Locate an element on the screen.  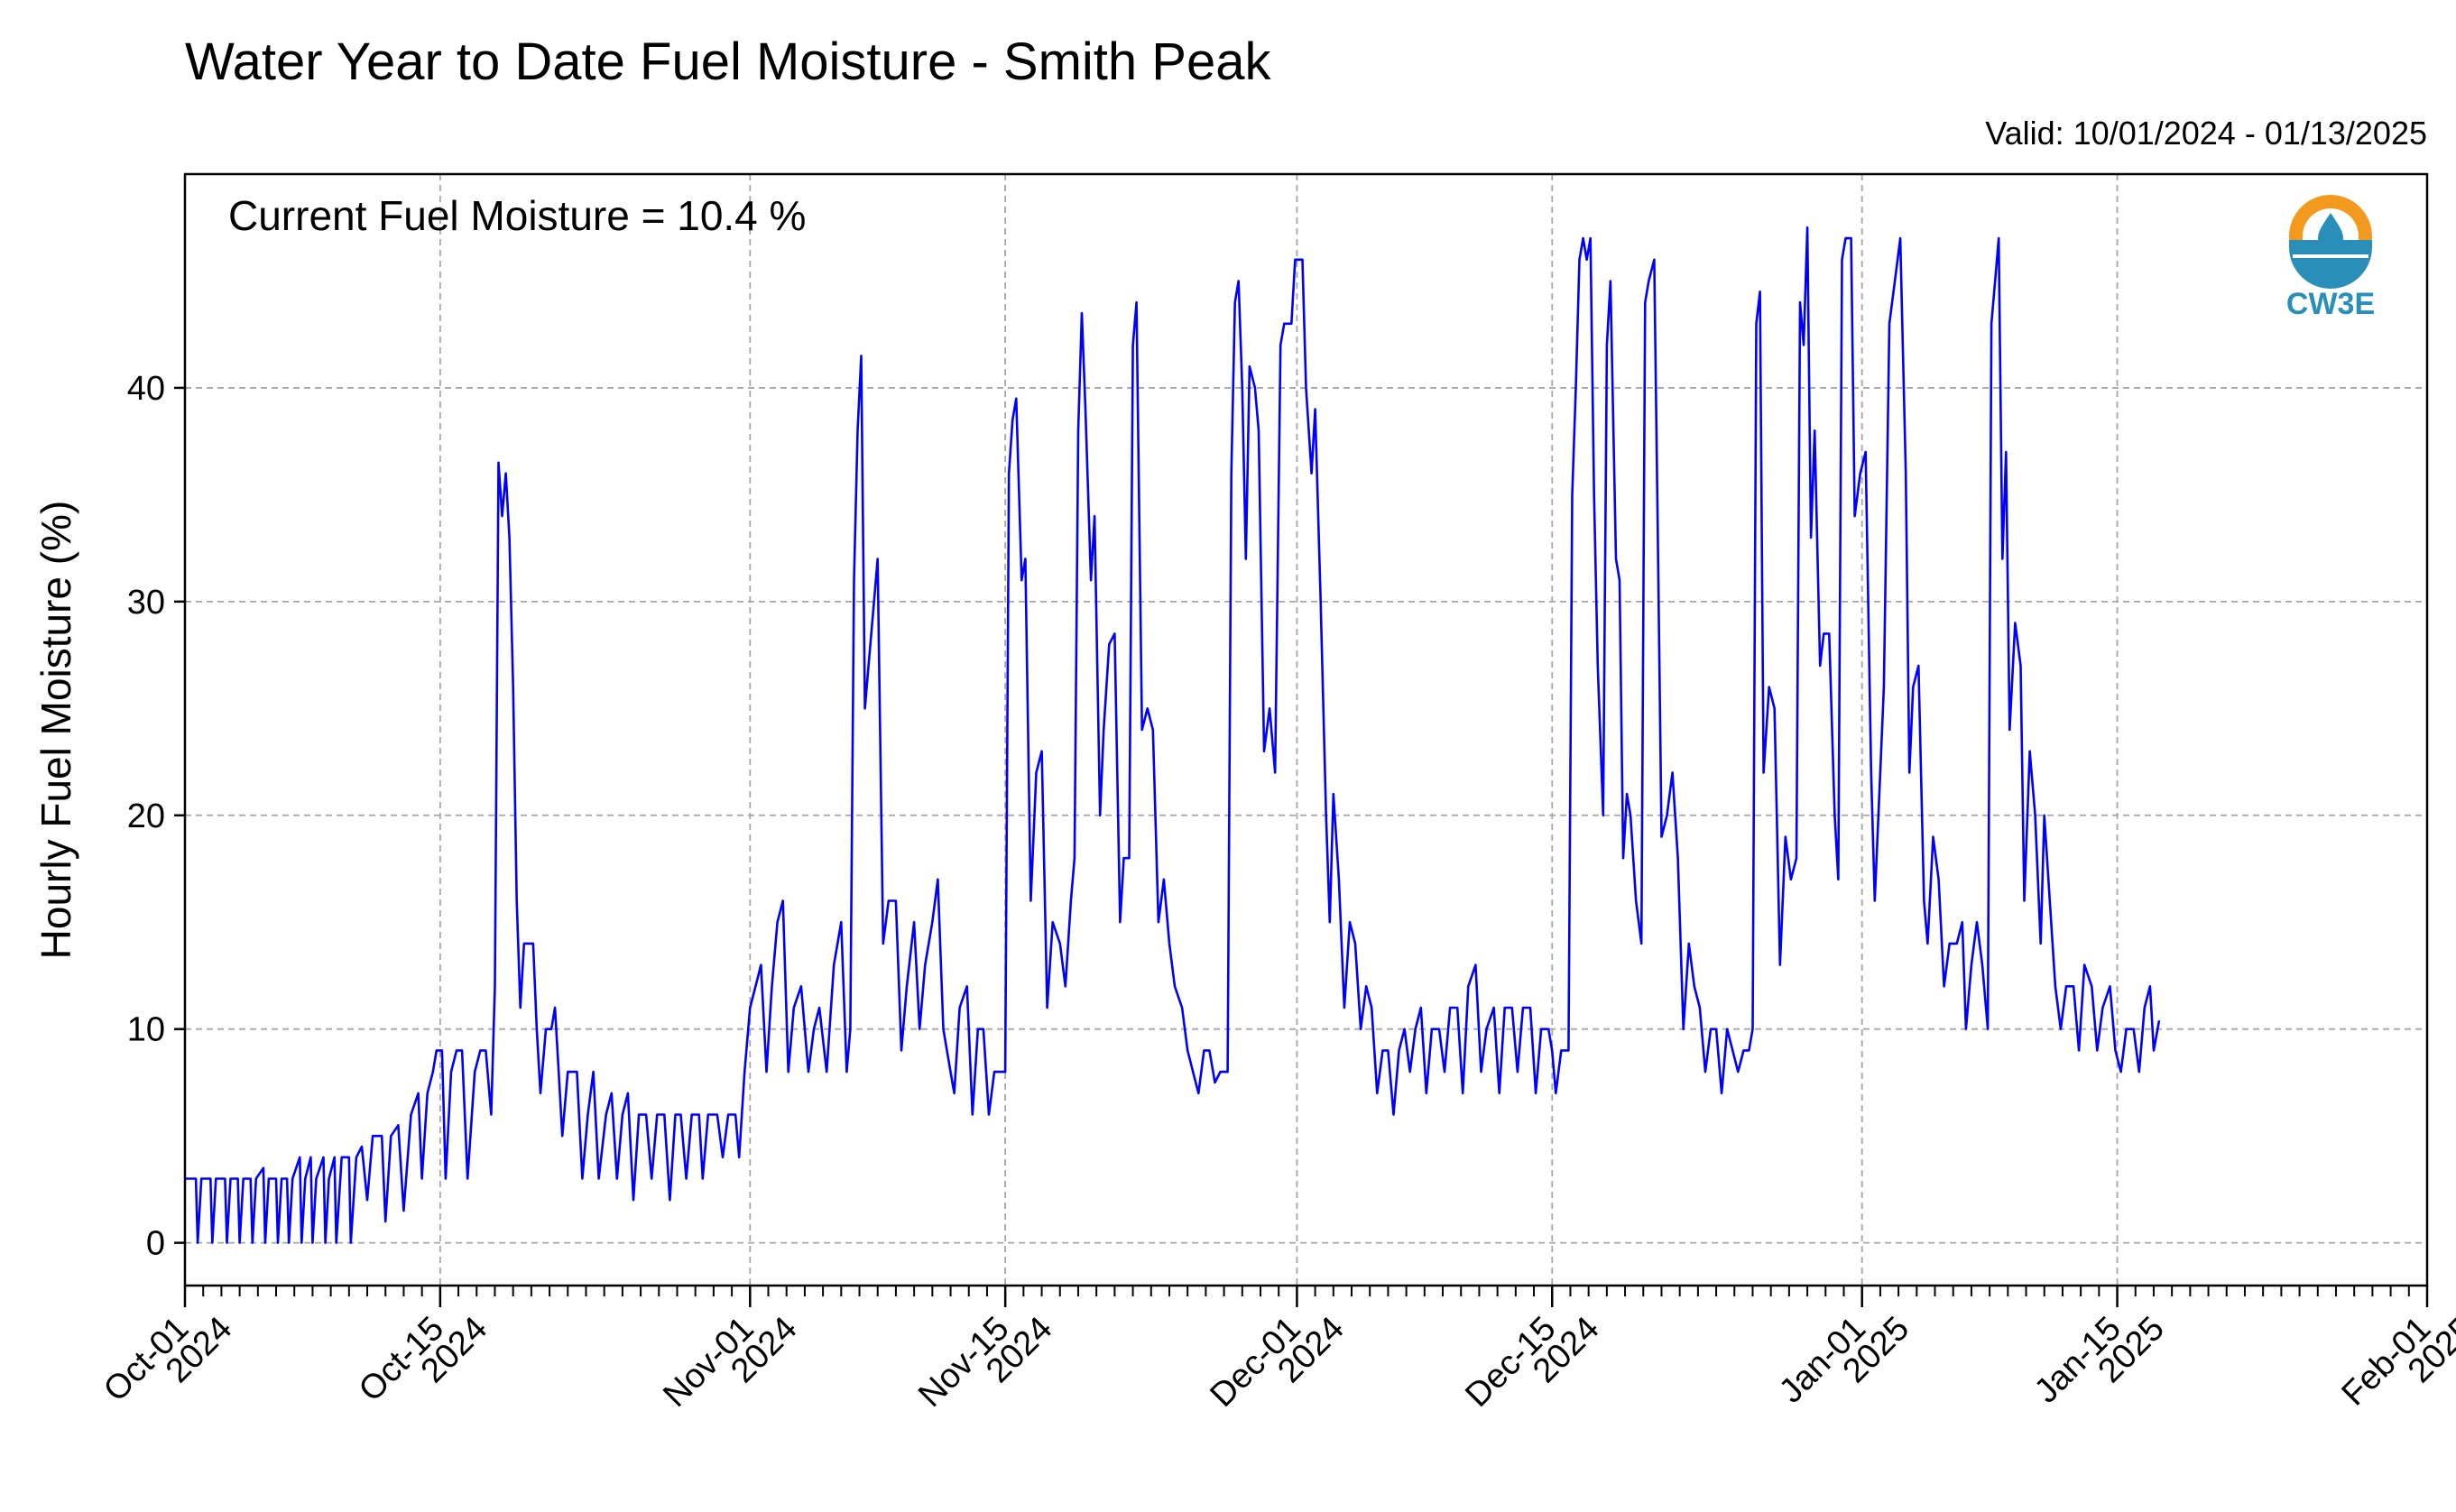
valid-date-range: Valid: 10/01/2024 - 01/13/2025 is located at coordinates (2206, 133).